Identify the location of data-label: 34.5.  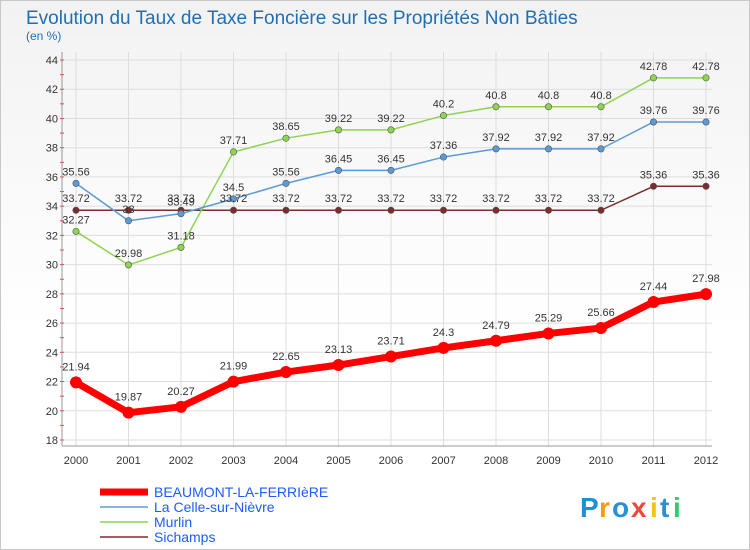
(233, 188).